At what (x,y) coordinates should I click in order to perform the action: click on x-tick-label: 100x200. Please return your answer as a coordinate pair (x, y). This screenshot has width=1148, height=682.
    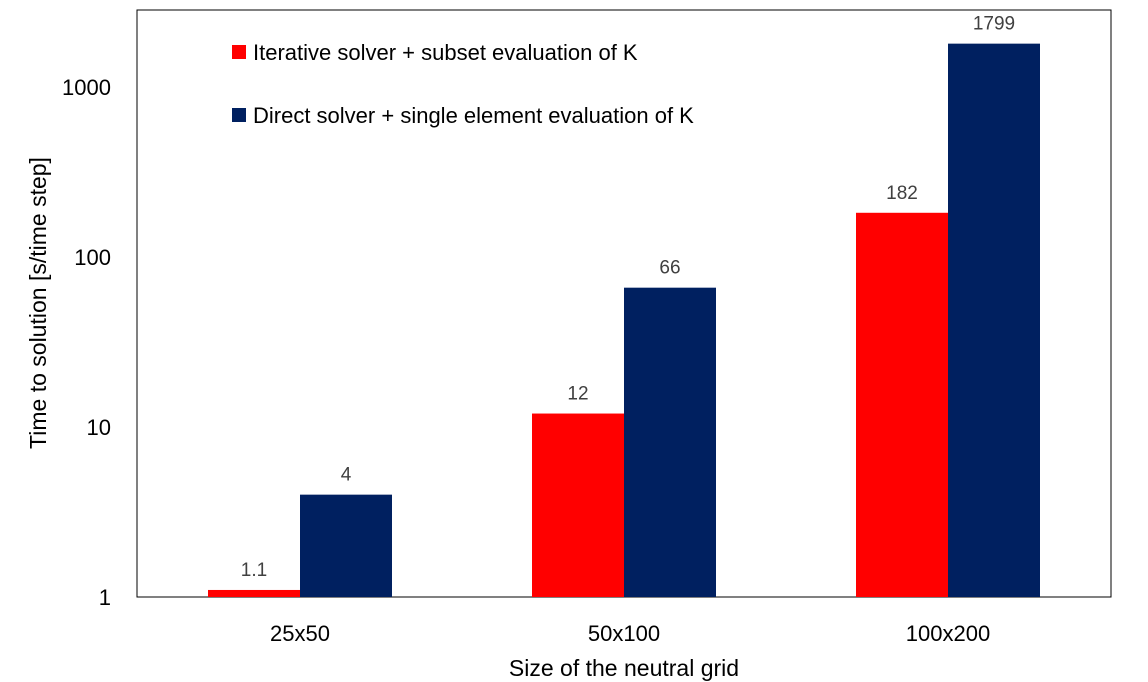
    Looking at the image, I should click on (948, 633).